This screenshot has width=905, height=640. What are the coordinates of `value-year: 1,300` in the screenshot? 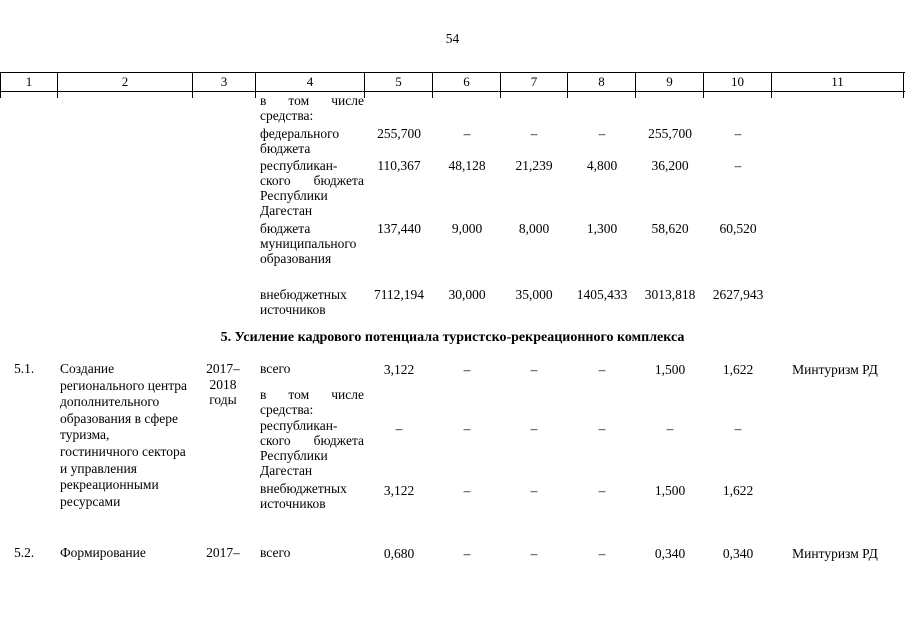 It's located at (602, 228).